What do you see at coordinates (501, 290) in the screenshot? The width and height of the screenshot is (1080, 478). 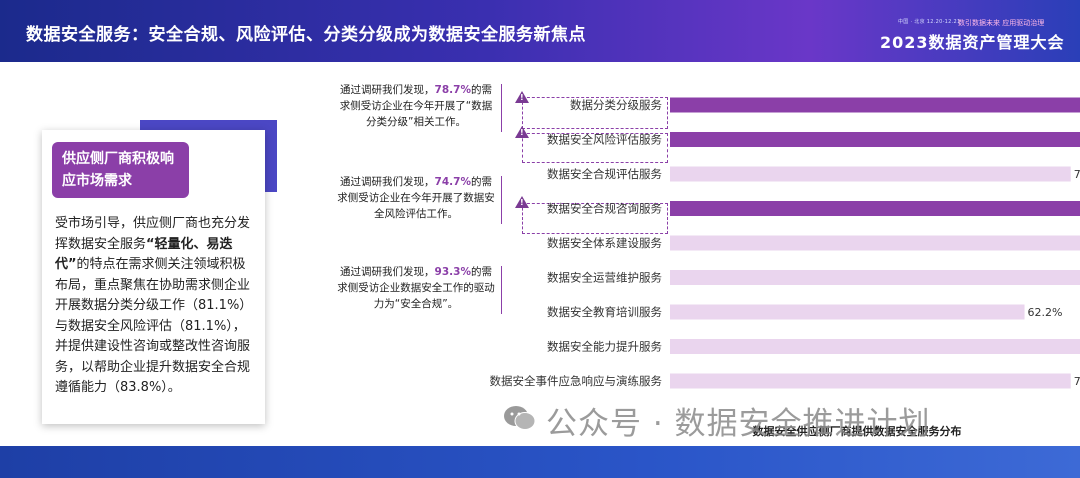 I see `callout-3-line` at bounding box center [501, 290].